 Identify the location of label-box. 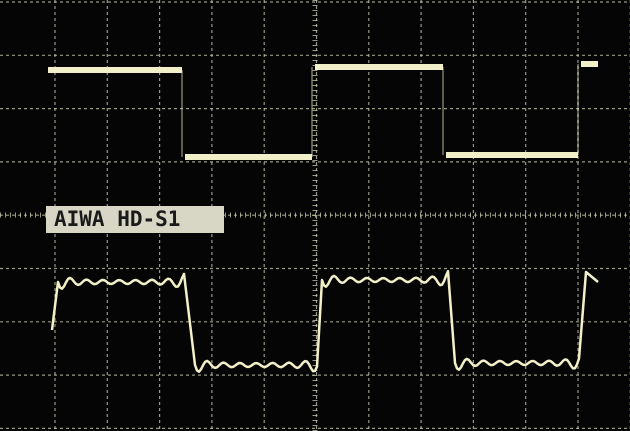
(135, 219).